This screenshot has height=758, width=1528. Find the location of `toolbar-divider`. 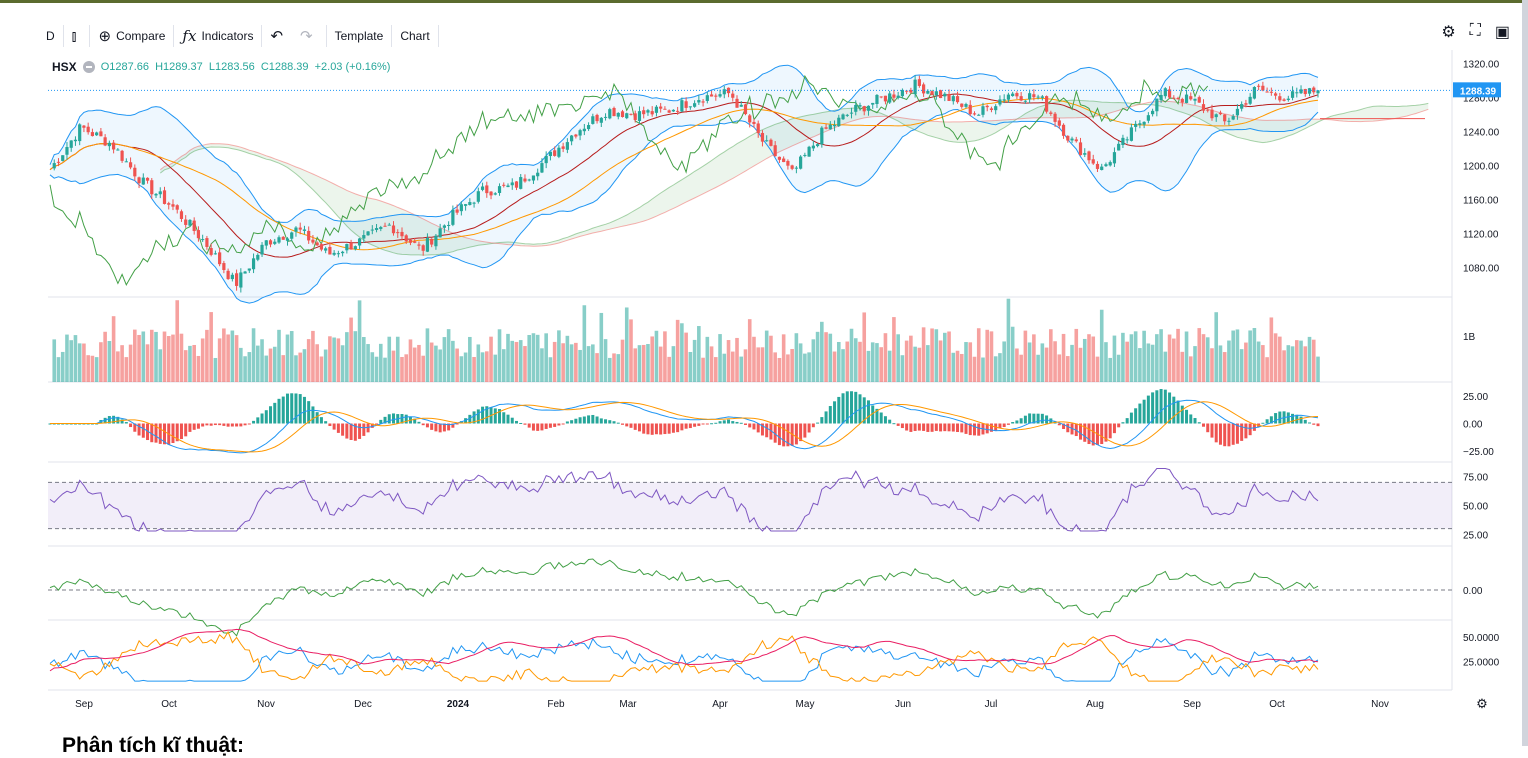

toolbar-divider is located at coordinates (262, 36).